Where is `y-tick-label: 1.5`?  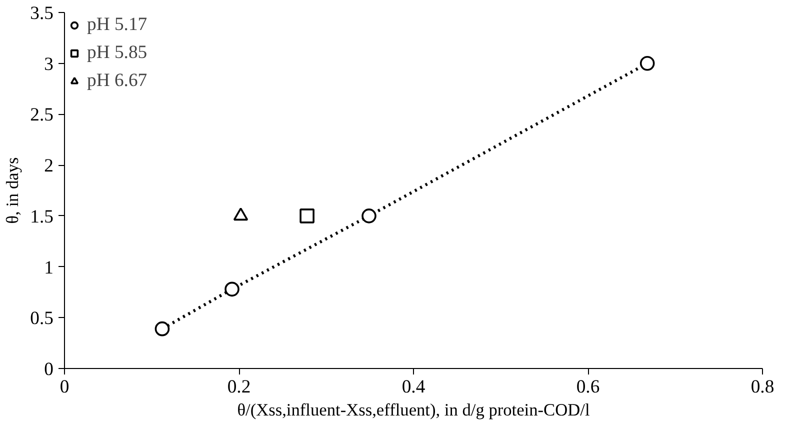
y-tick-label: 1.5 is located at coordinates (42, 217).